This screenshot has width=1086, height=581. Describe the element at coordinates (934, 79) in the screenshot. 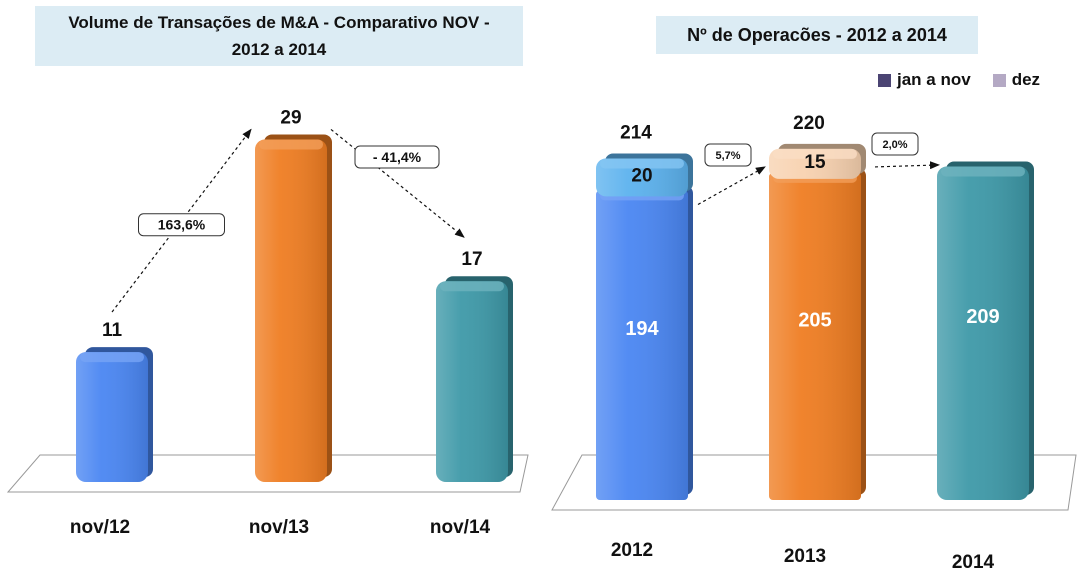

I see `legend-label-jan-nov: jan a nov` at that location.